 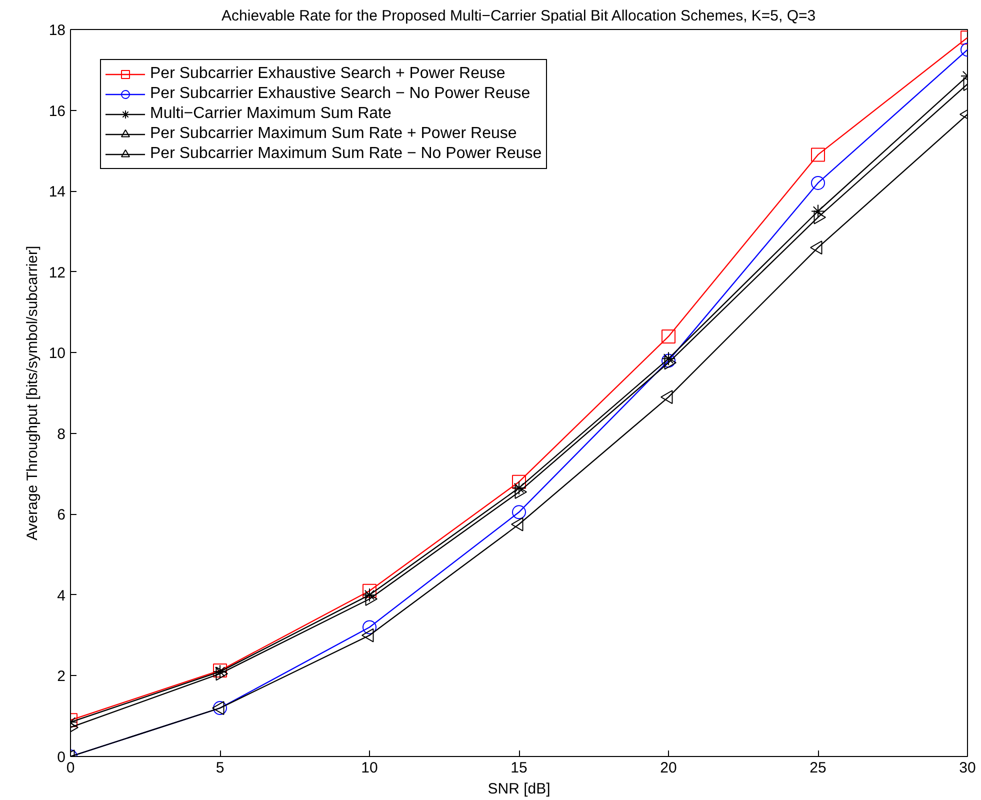 What do you see at coordinates (57, 273) in the screenshot?
I see `y-tick-label: 12` at bounding box center [57, 273].